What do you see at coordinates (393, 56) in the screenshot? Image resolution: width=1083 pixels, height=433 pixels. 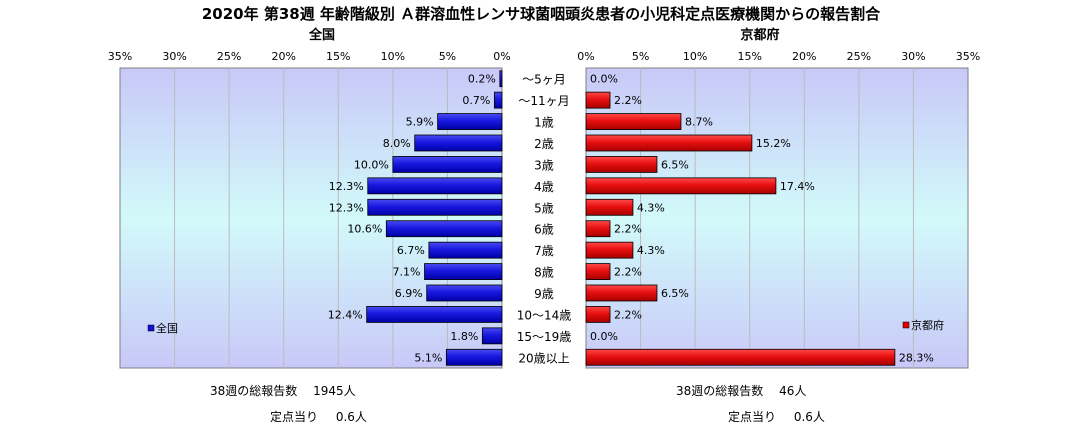 I see `left-x-tick-label: 10%` at bounding box center [393, 56].